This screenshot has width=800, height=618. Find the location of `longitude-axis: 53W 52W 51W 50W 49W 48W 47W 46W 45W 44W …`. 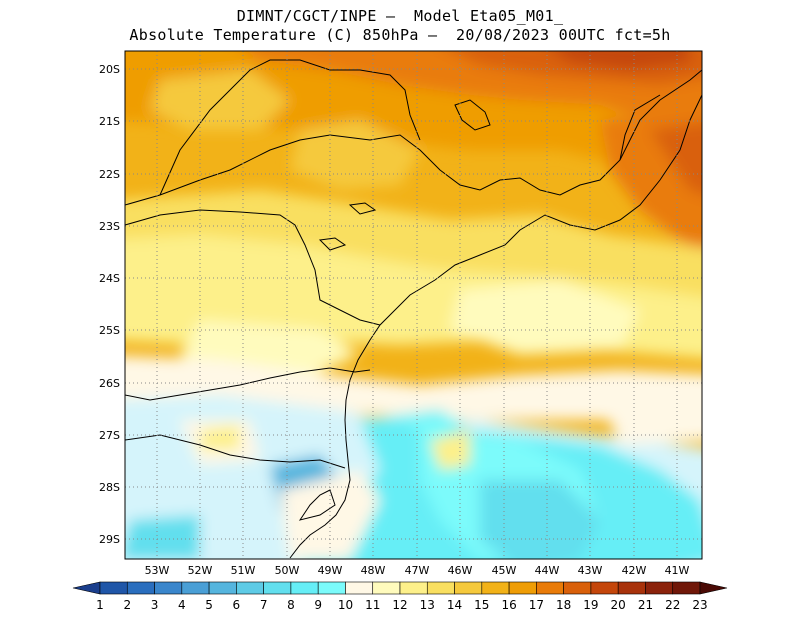

longitude-axis: 53W 52W 51W 50W 49W 48W 47W 46W 45W 44W … is located at coordinates (417, 570).